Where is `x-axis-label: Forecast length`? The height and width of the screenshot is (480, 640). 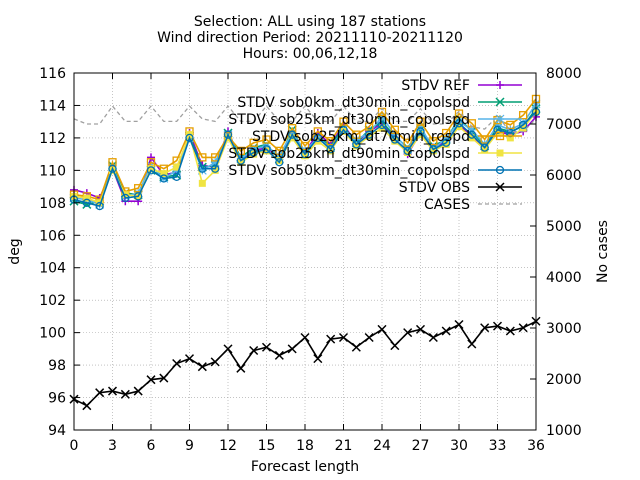 x-axis-label: Forecast length is located at coordinates (305, 467).